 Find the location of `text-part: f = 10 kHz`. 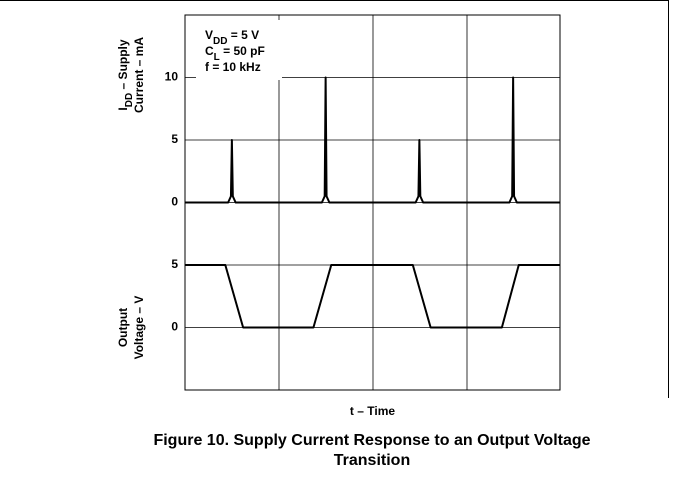

text-part: f = 10 kHz is located at coordinates (233, 67).